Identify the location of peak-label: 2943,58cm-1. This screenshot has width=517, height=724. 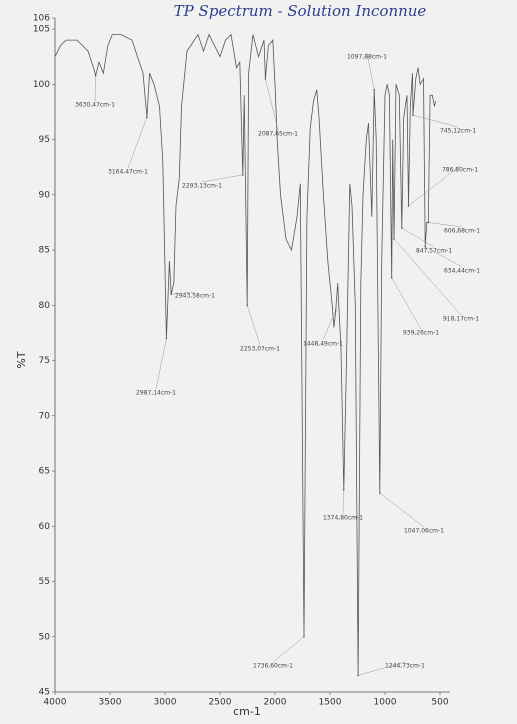
(195, 296).